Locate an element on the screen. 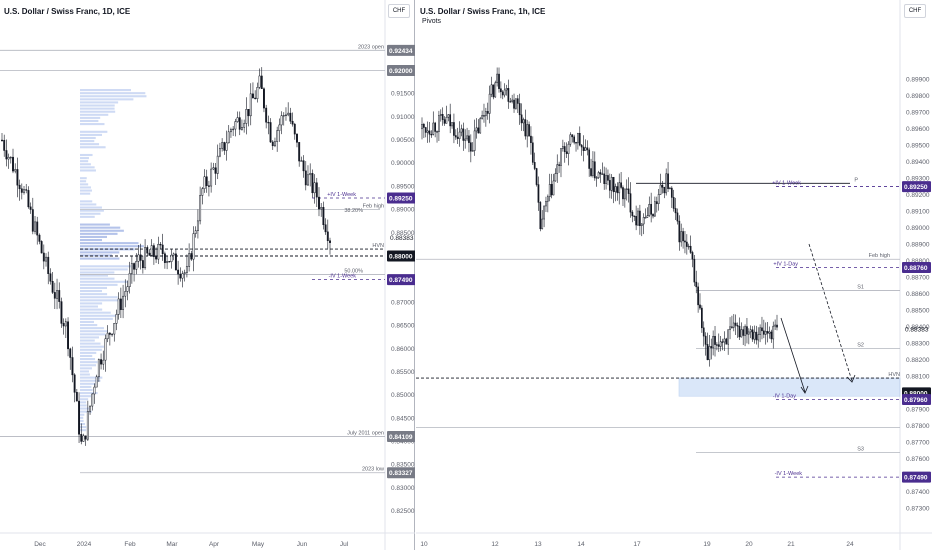 Image resolution: width=932 pixels, height=550 pixels. indicator-label: Pivots is located at coordinates (432, 21).